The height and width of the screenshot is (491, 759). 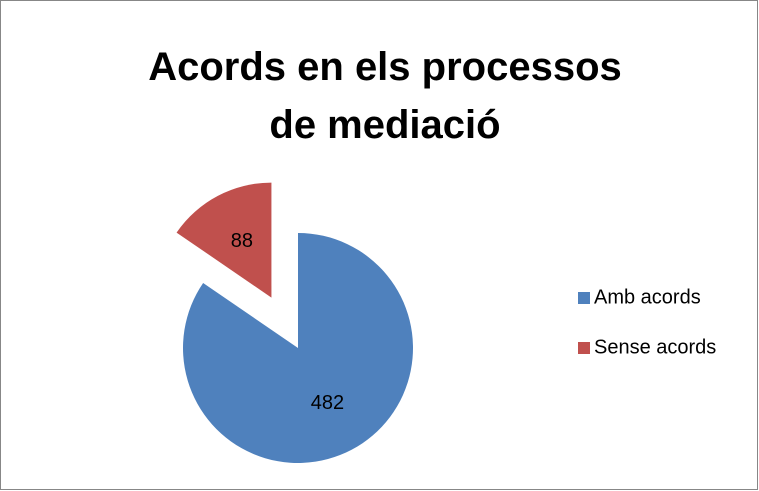 I want to click on data-label: 482, so click(x=327, y=403).